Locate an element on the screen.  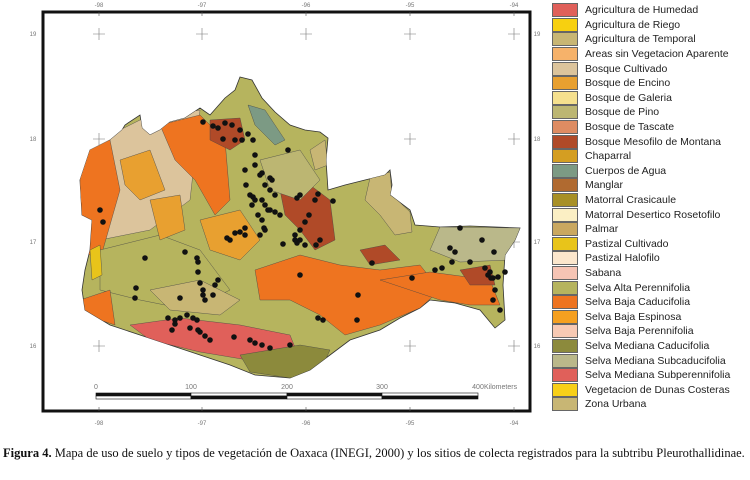
legend-item: Selva Mediana Subcaducifolia is located at coordinates (651, 360).